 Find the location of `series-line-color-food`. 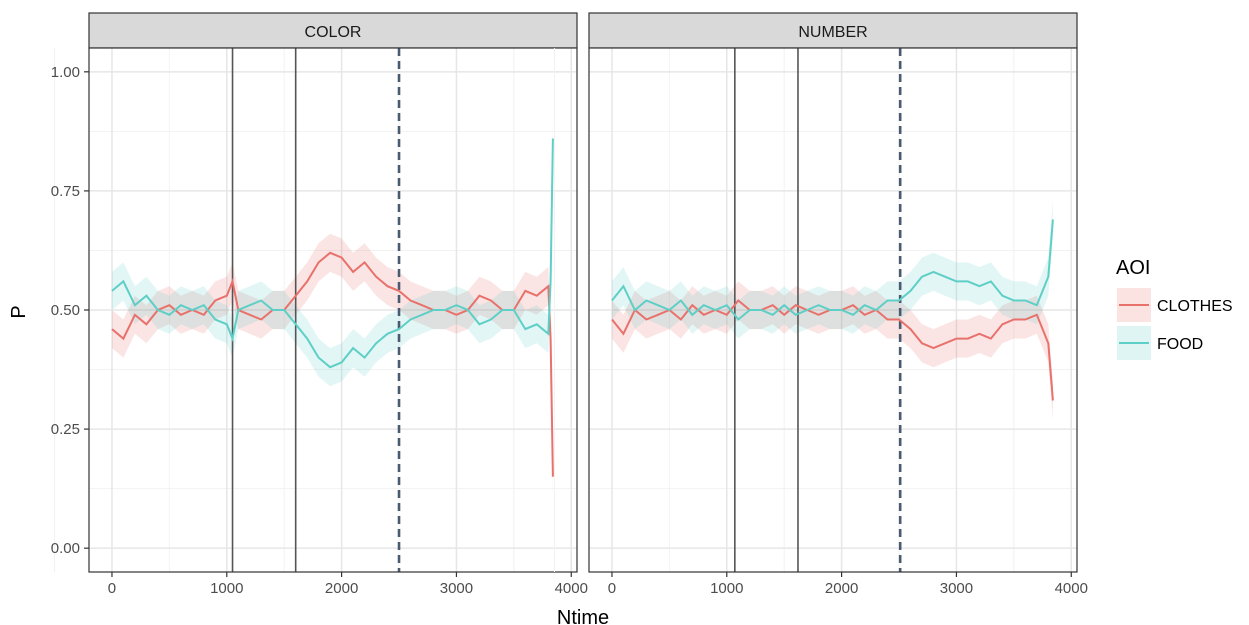

series-line-color-food is located at coordinates (332, 253).